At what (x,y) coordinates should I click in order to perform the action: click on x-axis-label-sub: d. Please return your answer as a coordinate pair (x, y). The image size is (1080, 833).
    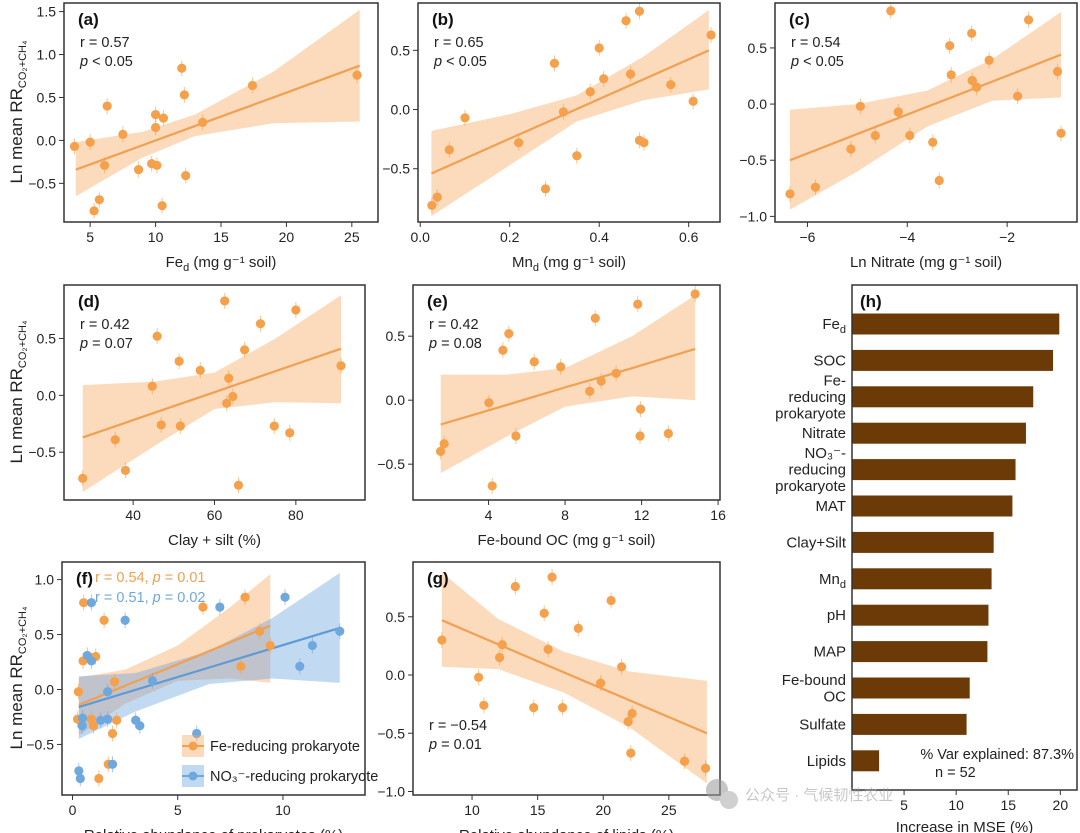
    Looking at the image, I should click on (536, 268).